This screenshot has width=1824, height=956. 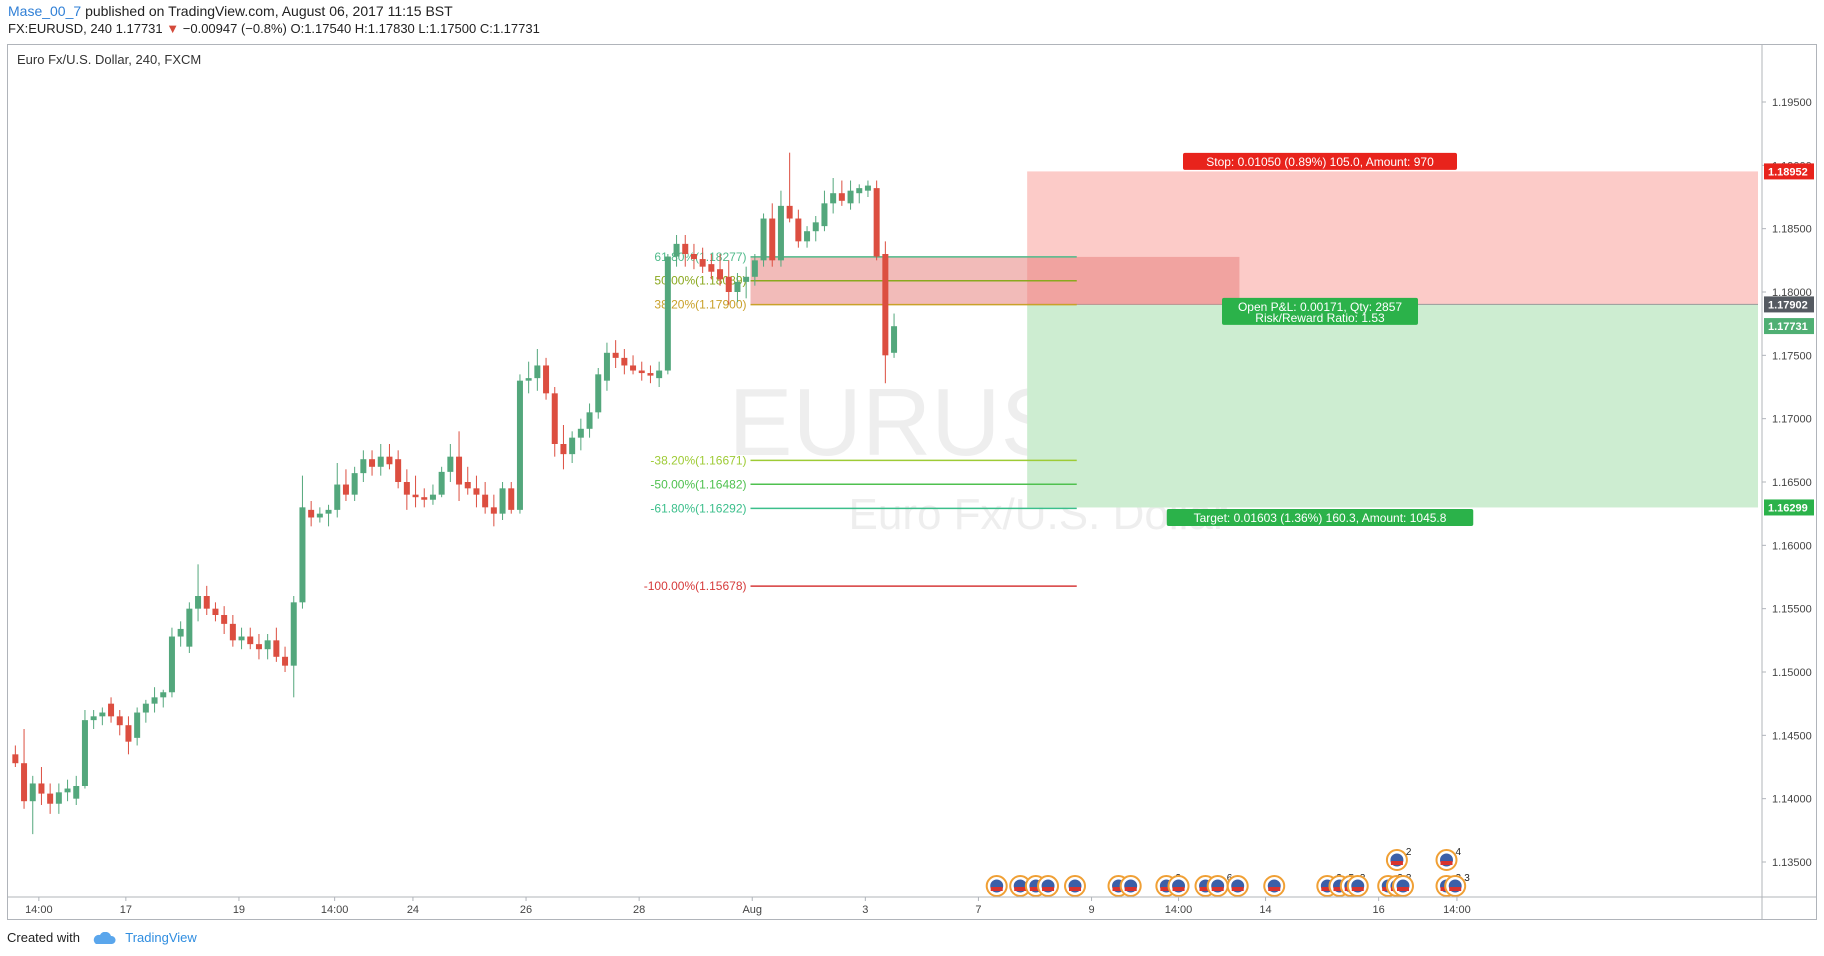 What do you see at coordinates (698, 484) in the screenshot?
I see `fib-level-label: -50.00%(1.16482)` at bounding box center [698, 484].